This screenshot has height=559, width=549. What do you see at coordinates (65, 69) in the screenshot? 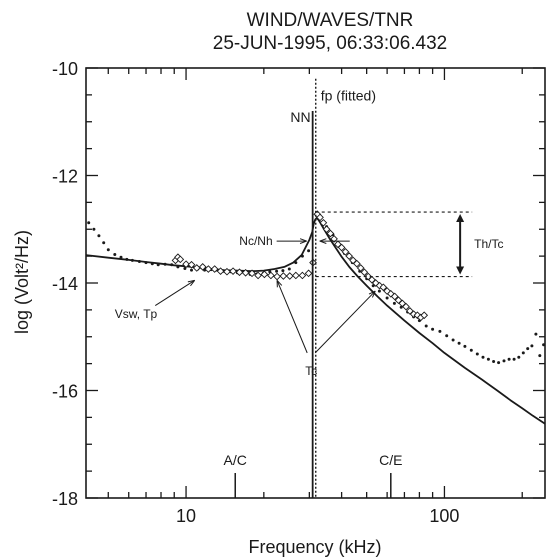
I see `y-tick-label: -10` at bounding box center [65, 69].